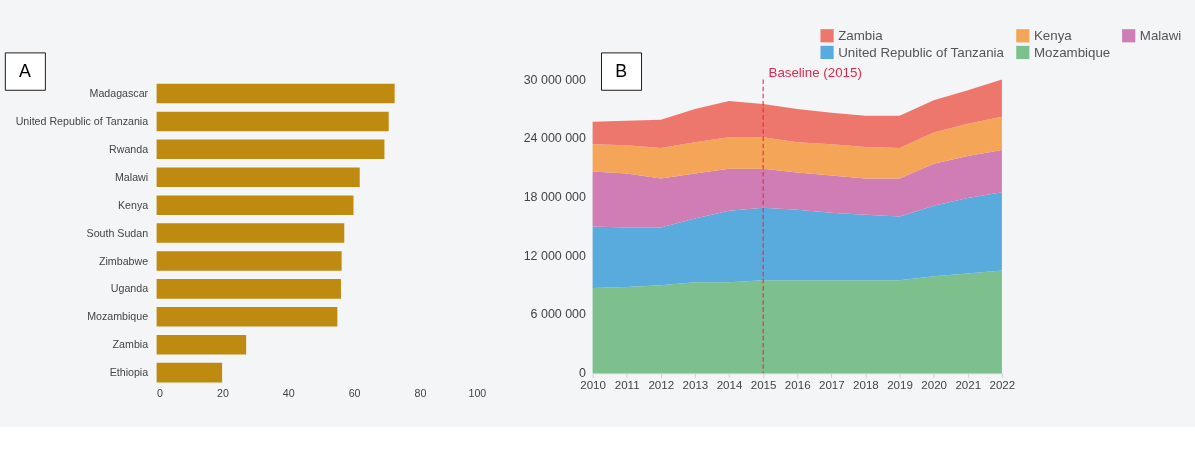  Describe the element at coordinates (555, 138) in the screenshot. I see `y-tick-label: 24 000 000` at that location.